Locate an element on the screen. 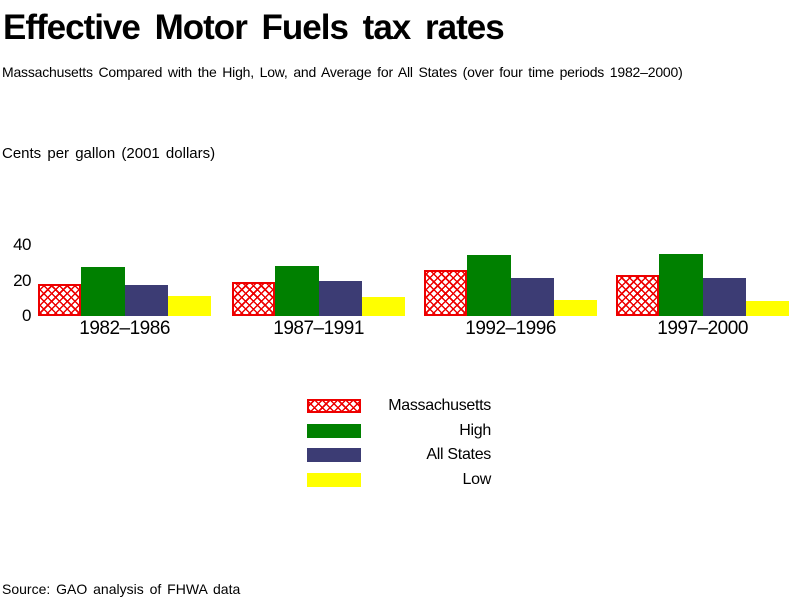 The height and width of the screenshot is (600, 800). legend-label-massachusetts: Massachusetts is located at coordinates (439, 405).